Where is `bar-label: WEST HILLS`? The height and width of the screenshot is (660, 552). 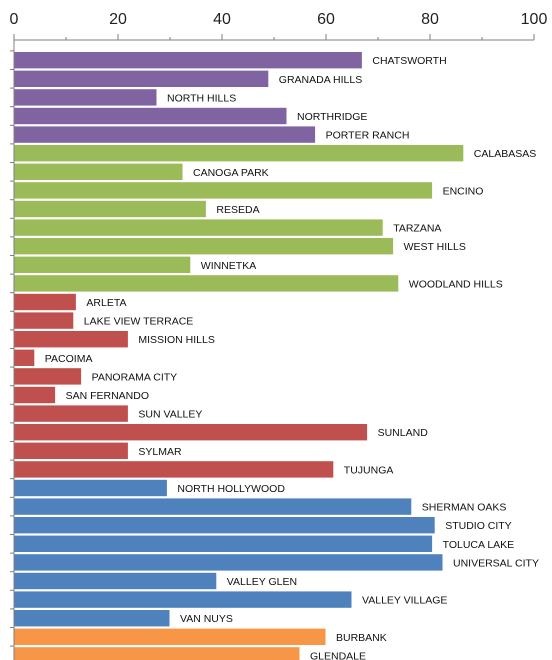 bar-label: WEST HILLS is located at coordinates (435, 247).